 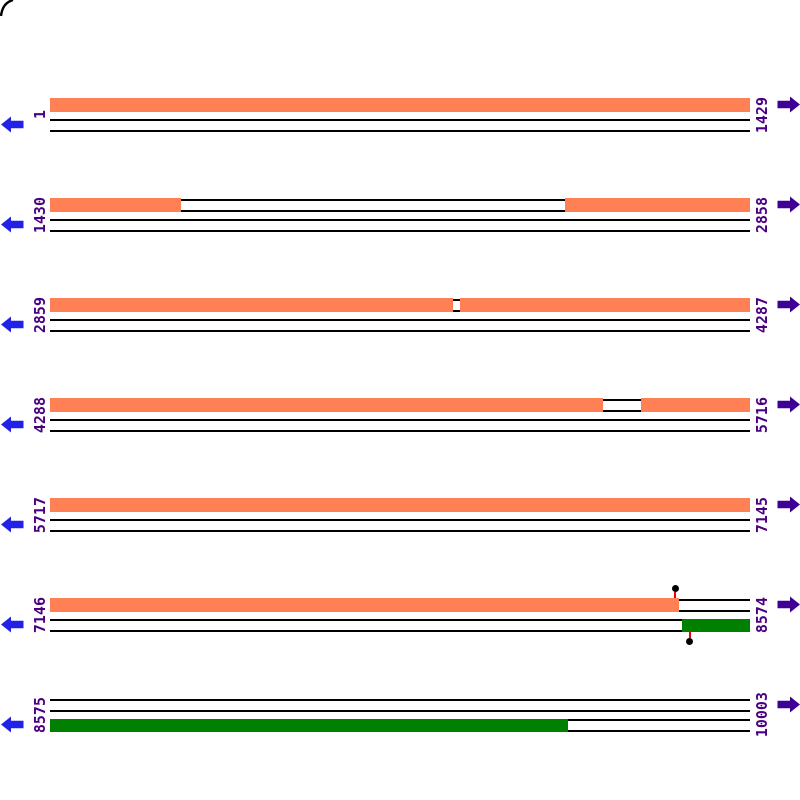 I want to click on row-start-coordinate: 2859, so click(x=40, y=315).